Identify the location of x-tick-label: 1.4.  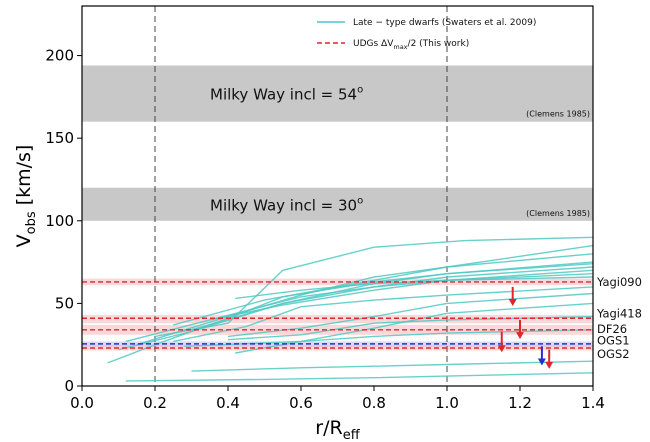
(593, 403).